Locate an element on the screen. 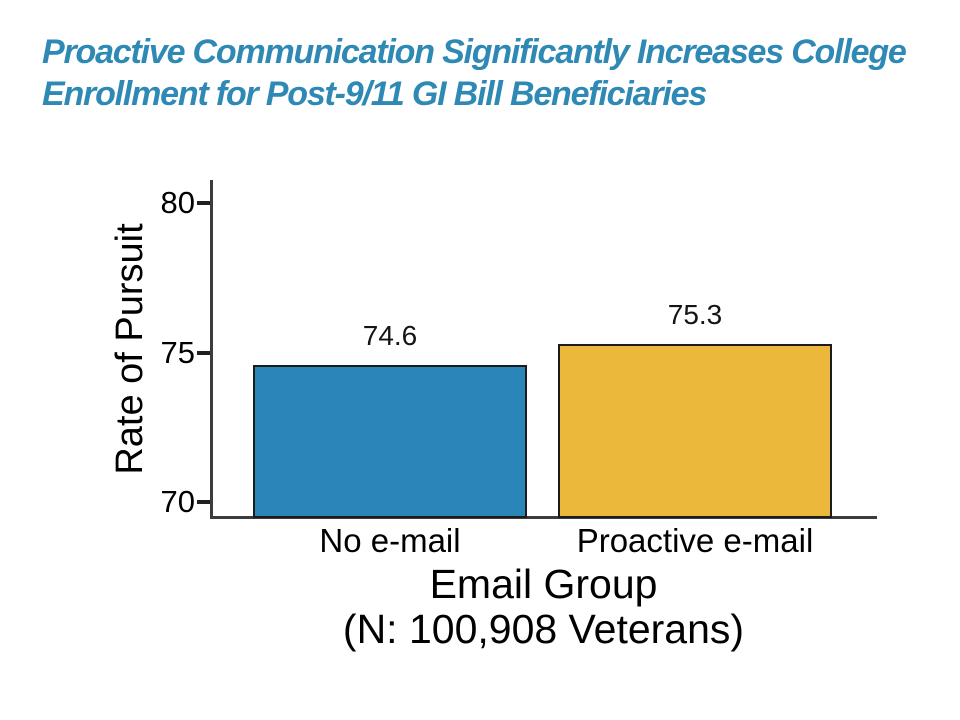 Image resolution: width=960 pixels, height=720 pixels. x-axis-title: Email Group (N: 100,908 Veterans) is located at coordinates (543, 607).